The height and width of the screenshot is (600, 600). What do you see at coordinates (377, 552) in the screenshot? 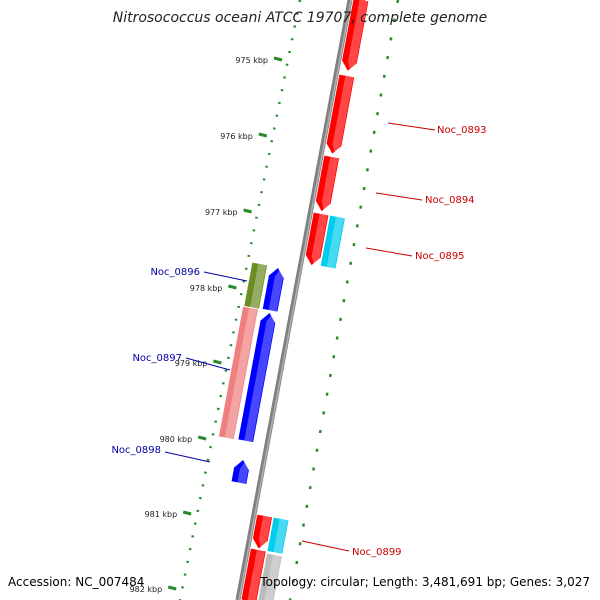
I see `gene-label-text: Noc_0899` at bounding box center [377, 552].